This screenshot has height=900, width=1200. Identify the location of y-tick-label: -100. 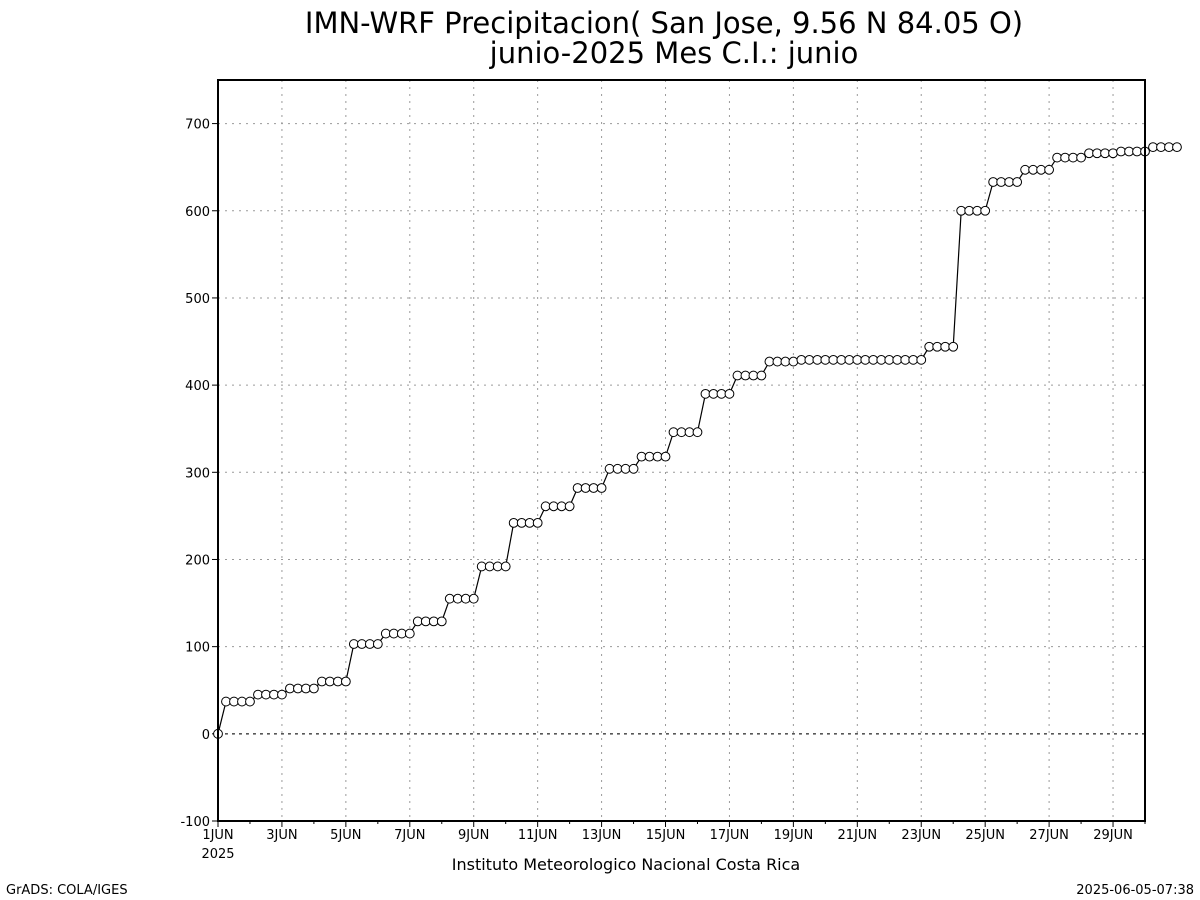
(195, 822).